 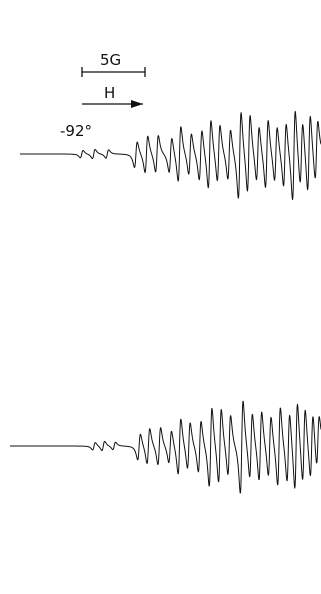 What do you see at coordinates (170, 155) in the screenshot?
I see `spectrum-trace-top` at bounding box center [170, 155].